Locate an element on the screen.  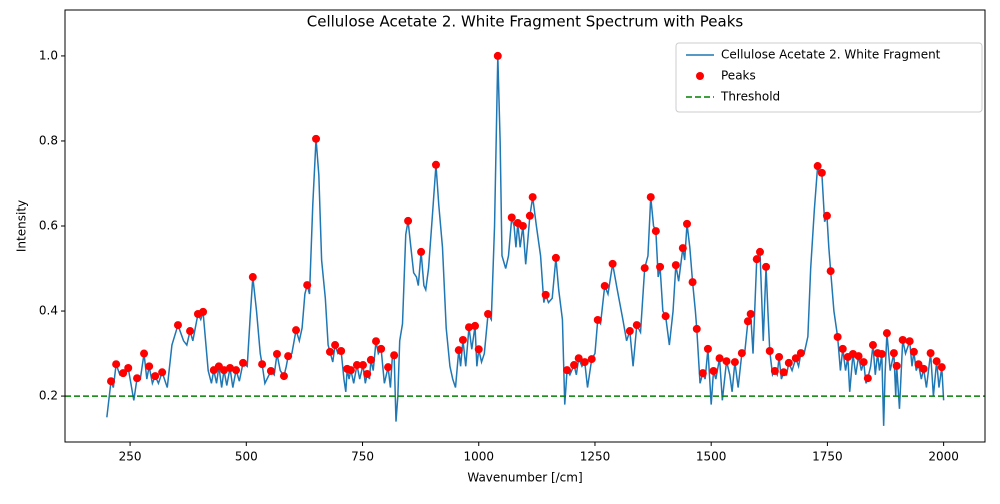
x-tick-label: 1500 is located at coordinates (711, 457).